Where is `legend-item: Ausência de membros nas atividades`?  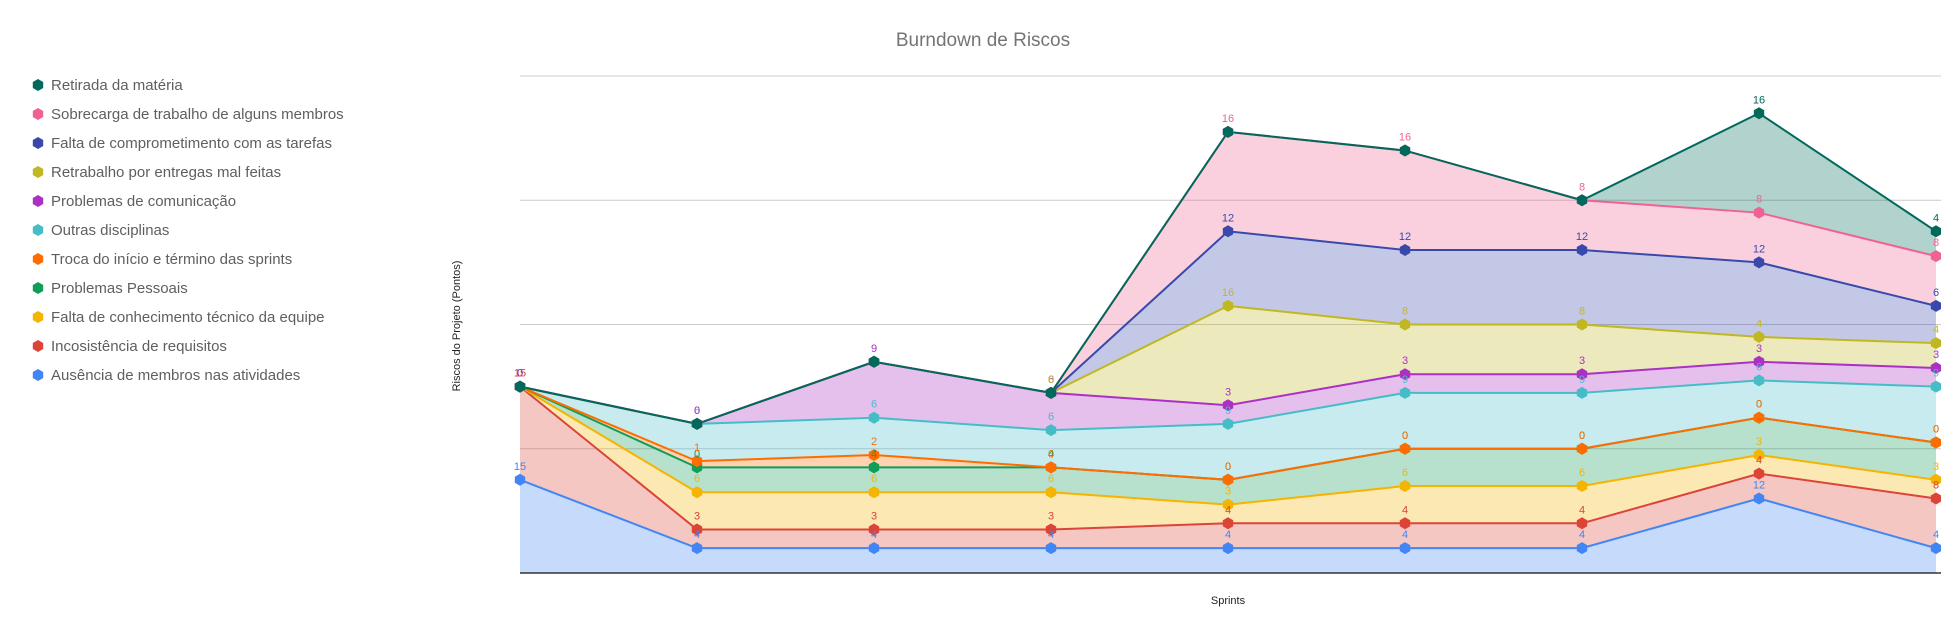
legend-item: Ausência de membros nas atividades is located at coordinates (166, 375).